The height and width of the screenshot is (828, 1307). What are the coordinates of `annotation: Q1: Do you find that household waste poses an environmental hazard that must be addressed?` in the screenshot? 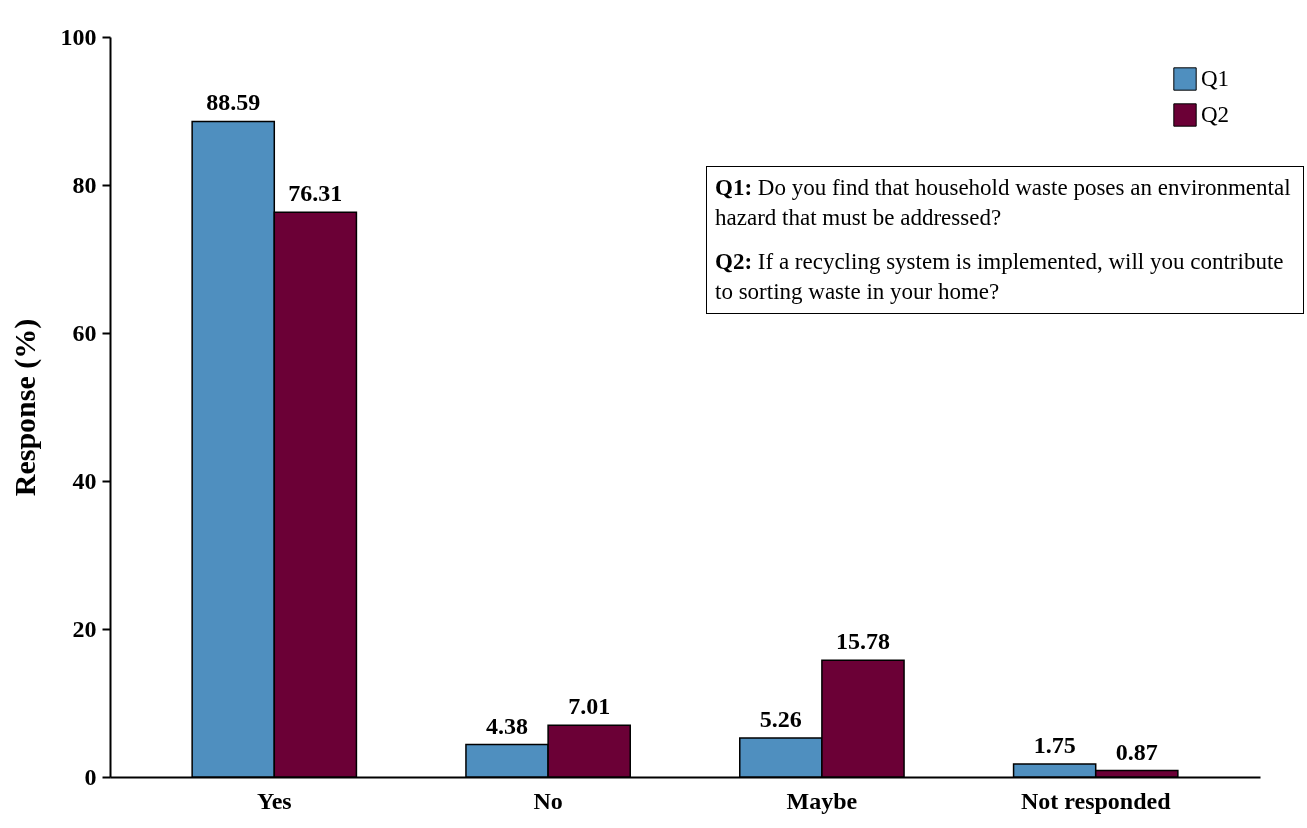 It's located at (1003, 203).